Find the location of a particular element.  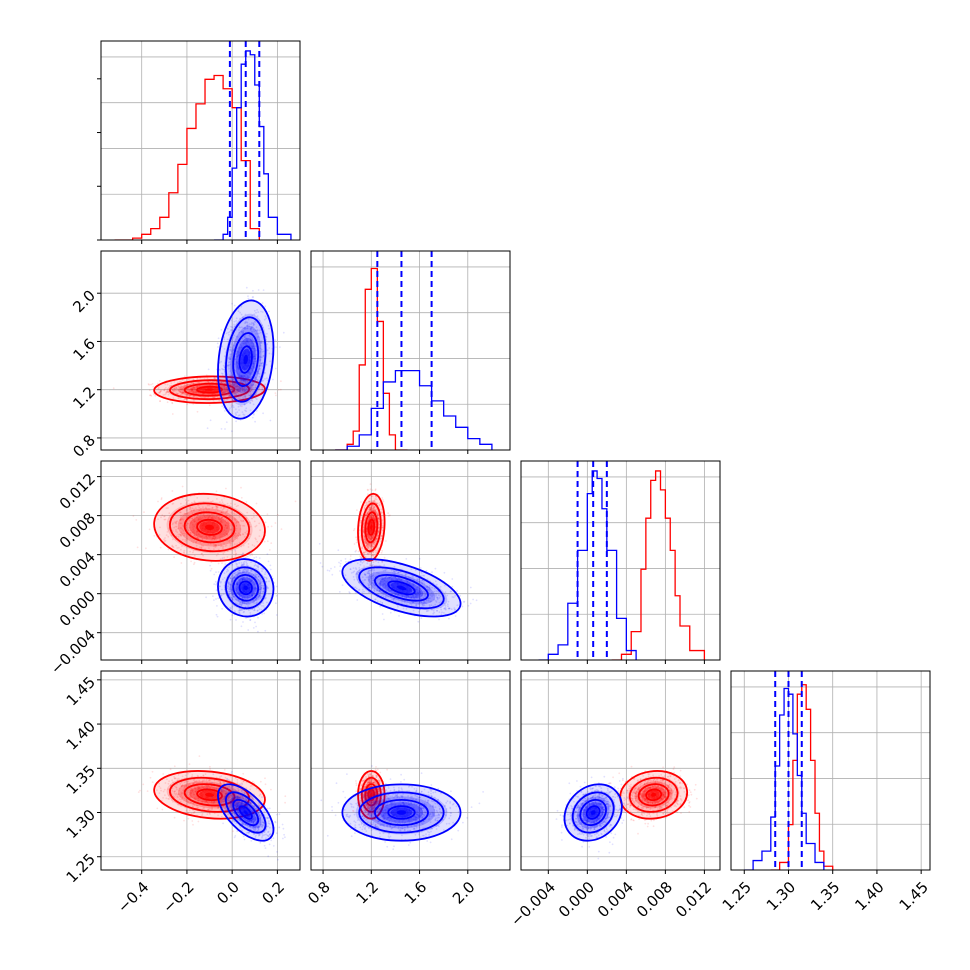

contour-line is located at coordinates (209, 527).